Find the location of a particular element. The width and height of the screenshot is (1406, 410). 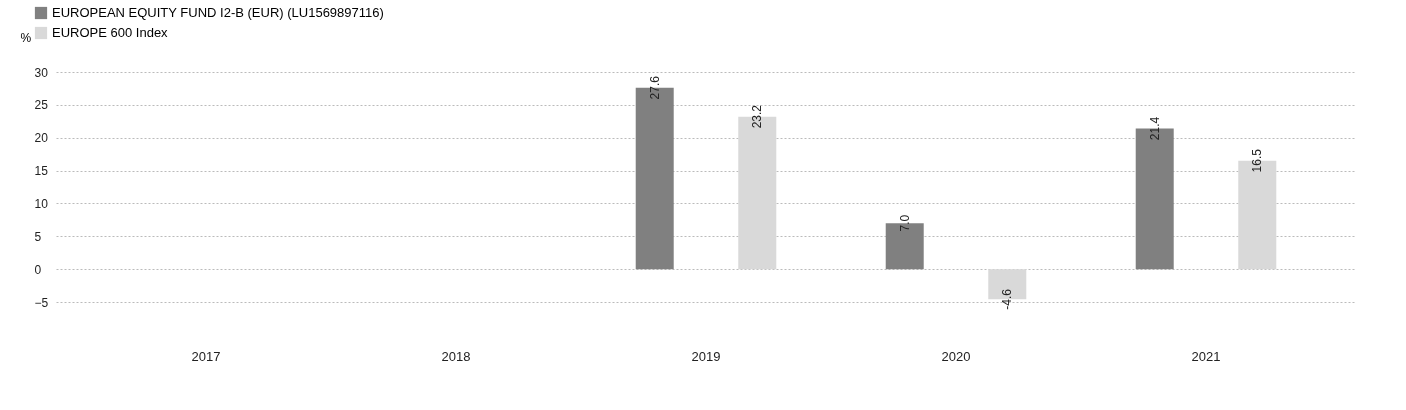

data-label: 27.6 is located at coordinates (654, 87).